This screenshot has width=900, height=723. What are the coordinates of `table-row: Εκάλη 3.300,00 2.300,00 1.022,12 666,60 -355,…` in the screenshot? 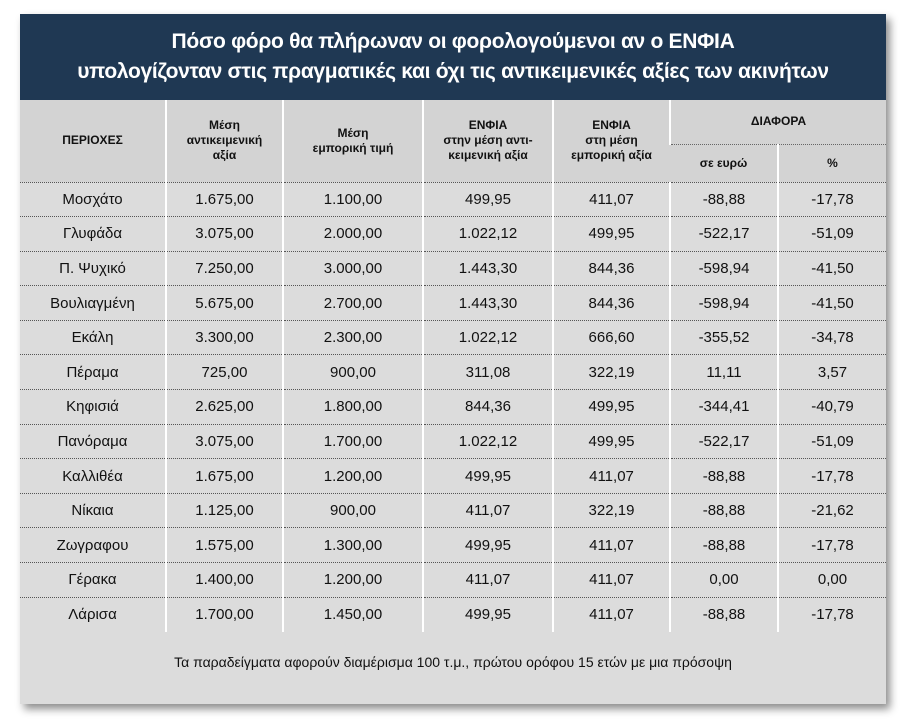 It's located at (453, 337).